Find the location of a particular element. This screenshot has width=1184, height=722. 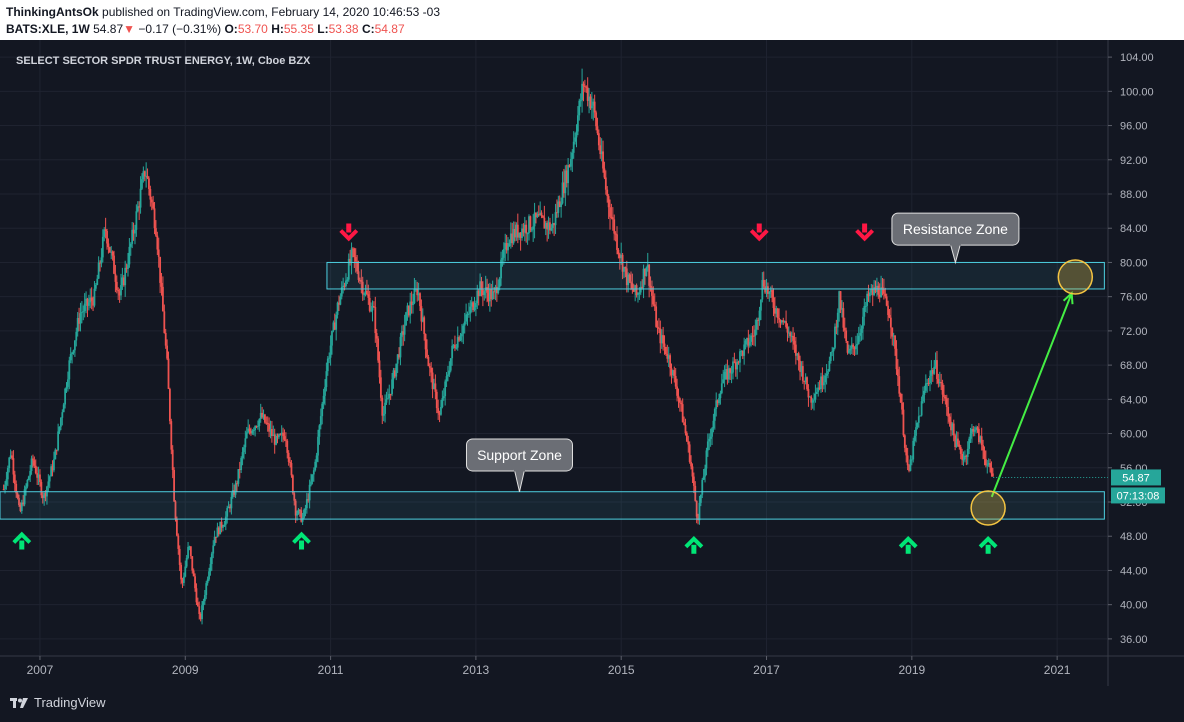

support-zone-callout: Support Zone is located at coordinates (519, 465).